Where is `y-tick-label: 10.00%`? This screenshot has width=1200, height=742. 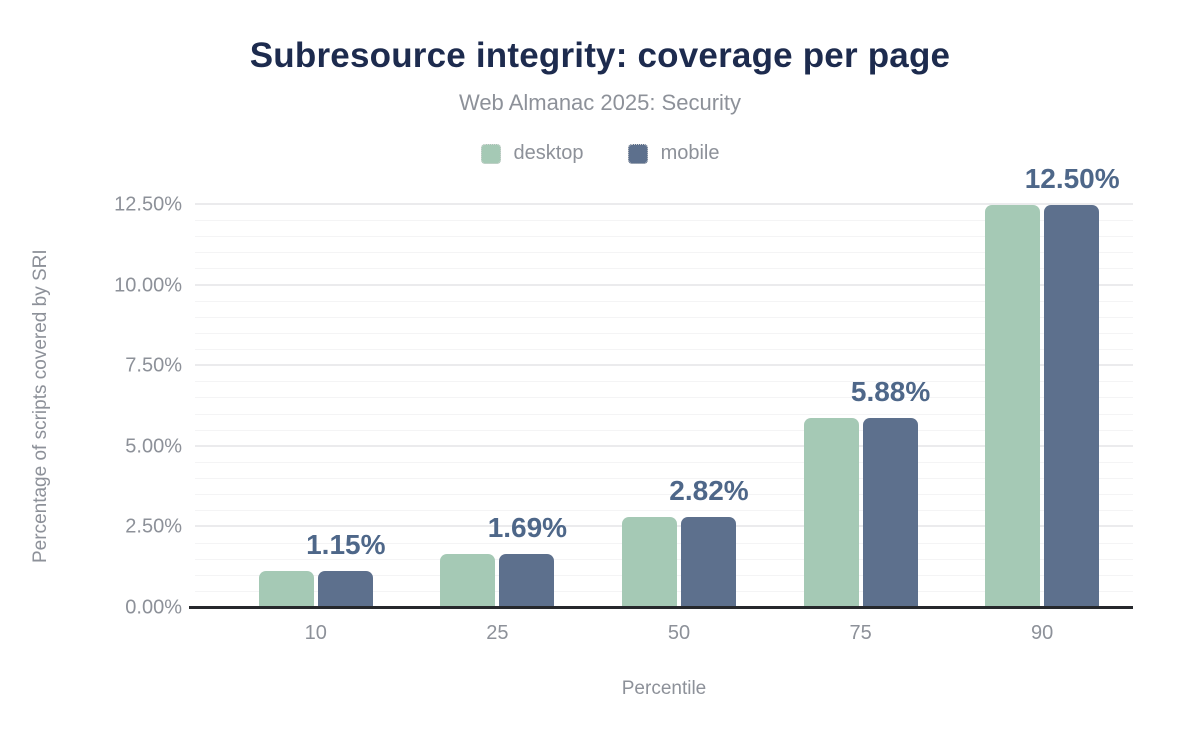
y-tick-label: 10.00% is located at coordinates (148, 285).